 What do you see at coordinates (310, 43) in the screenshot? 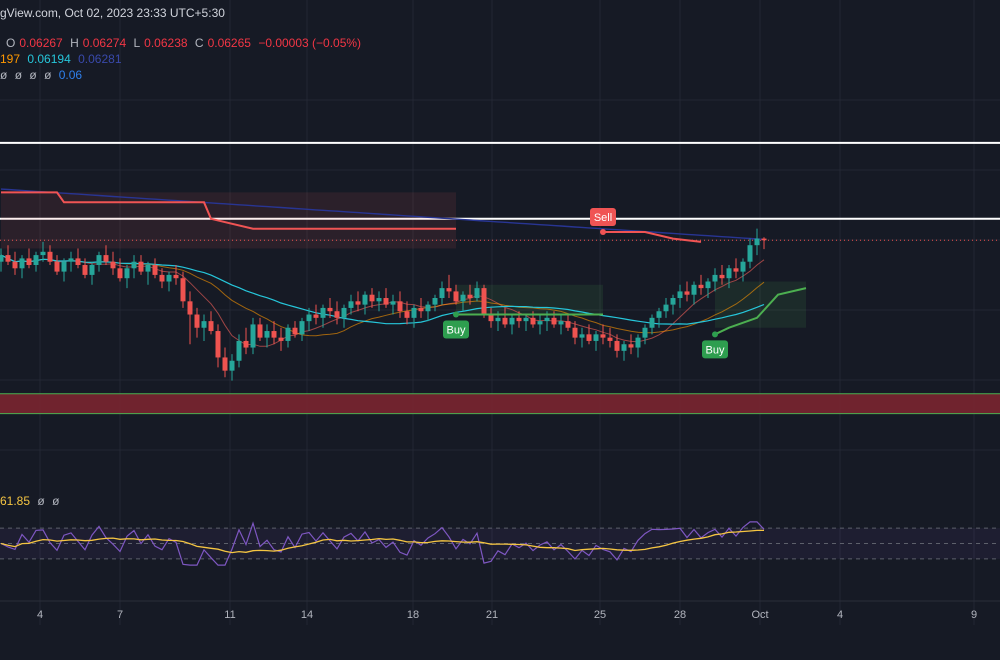
I see `change-value: −0.00003 (−0.05%)` at bounding box center [310, 43].